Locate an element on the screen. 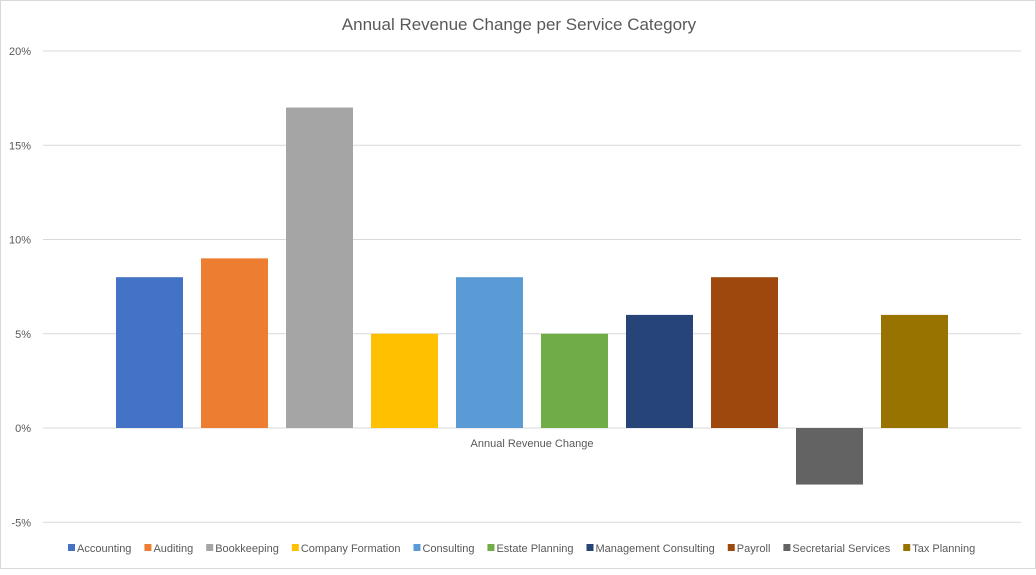 This screenshot has width=1036, height=575. bar-payroll is located at coordinates (744, 352).